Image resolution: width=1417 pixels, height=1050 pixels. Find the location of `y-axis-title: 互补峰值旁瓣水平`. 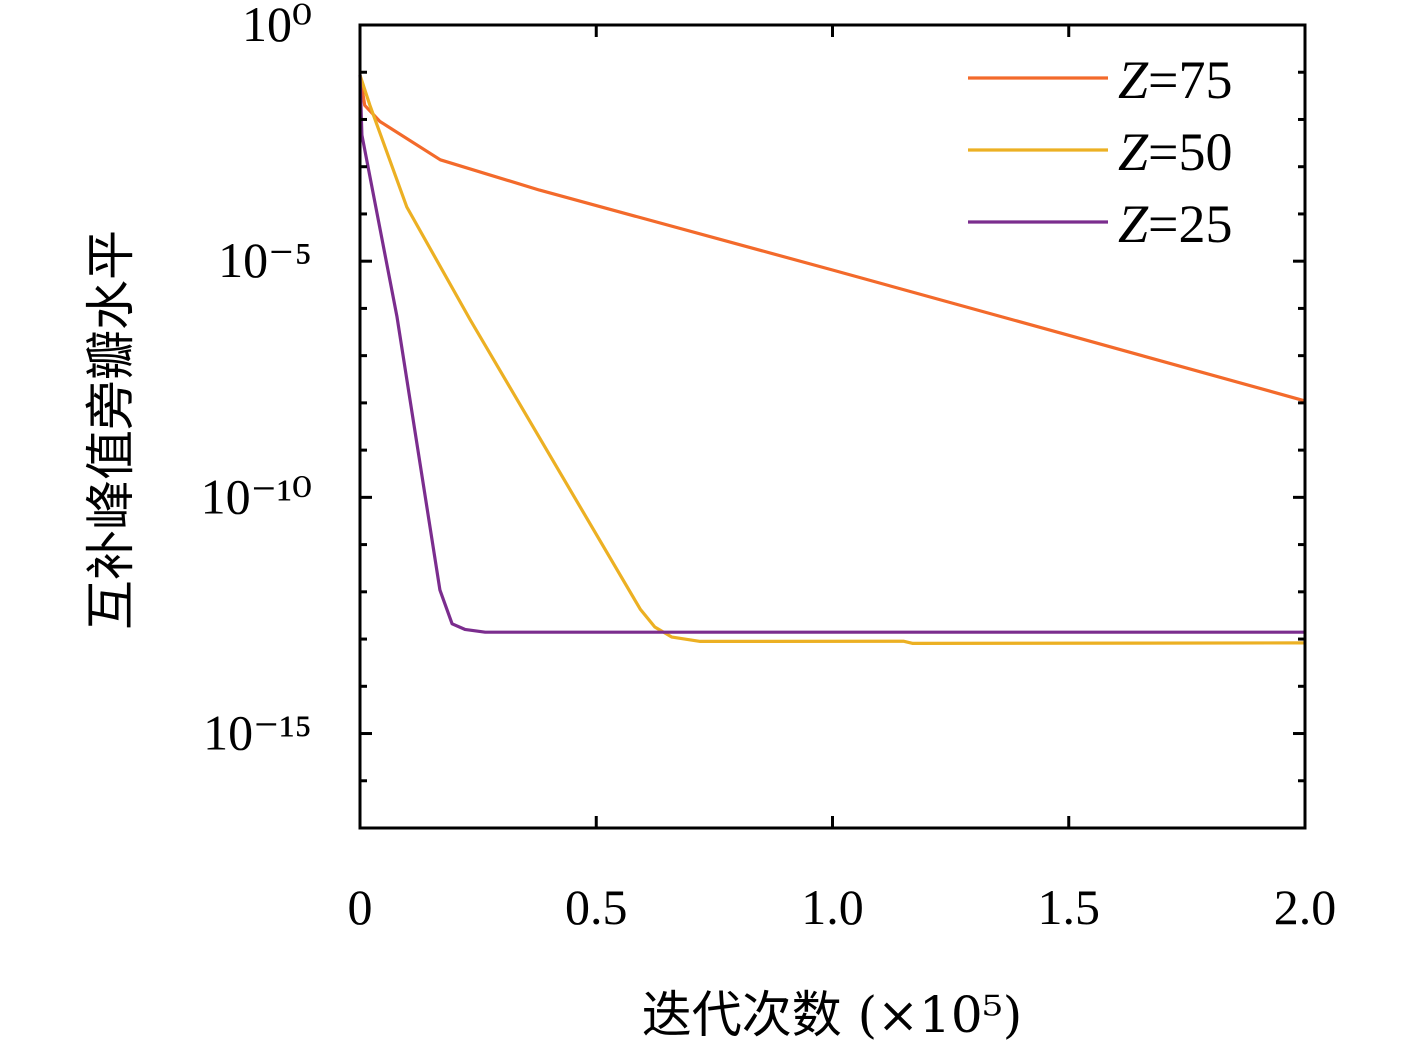

y-axis-title: 互补峰值旁瓣水平 is located at coordinates (111, 430).